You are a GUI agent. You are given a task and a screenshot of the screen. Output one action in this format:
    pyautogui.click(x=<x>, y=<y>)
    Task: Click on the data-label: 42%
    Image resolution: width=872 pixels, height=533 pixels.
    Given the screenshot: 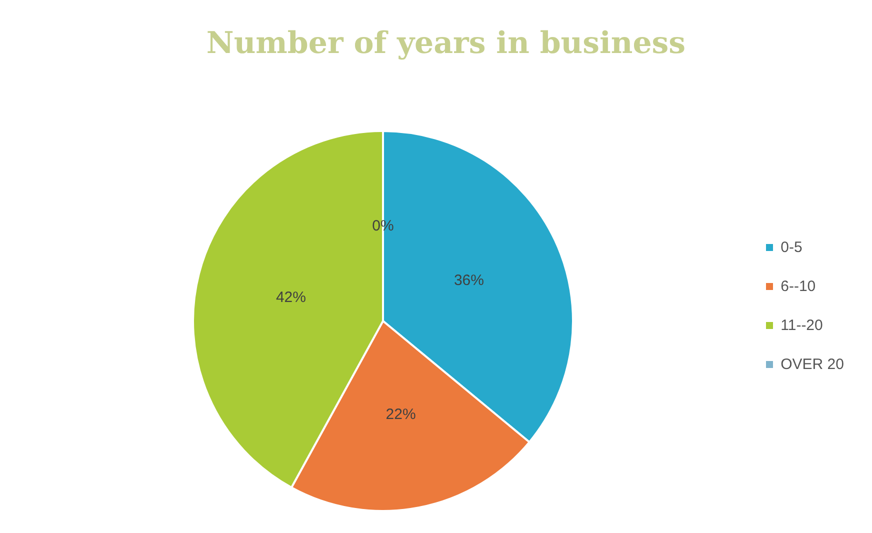 What is the action you would take?
    pyautogui.click(x=291, y=297)
    